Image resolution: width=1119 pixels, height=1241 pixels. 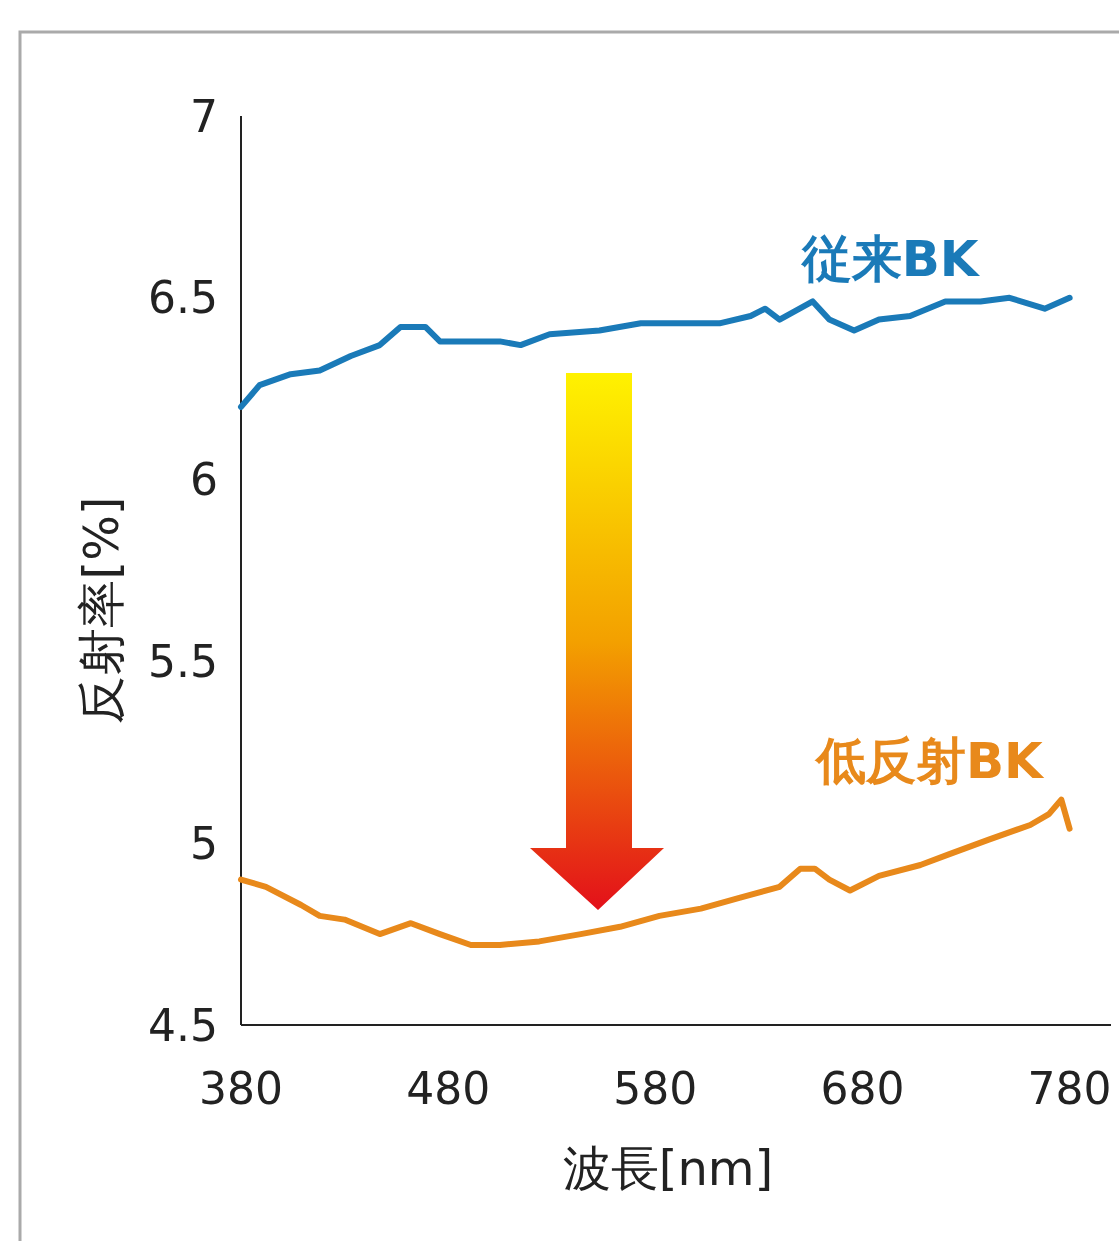 I want to click on y-tick-label: 5.5, so click(x=183, y=661).